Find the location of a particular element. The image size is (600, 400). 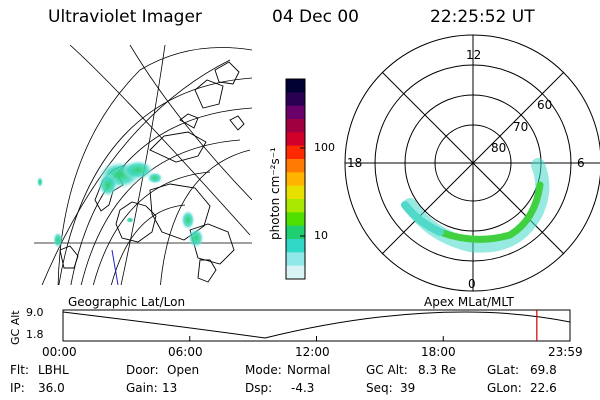

altitude-xtick-0: 00:00 is located at coordinates (59, 352).